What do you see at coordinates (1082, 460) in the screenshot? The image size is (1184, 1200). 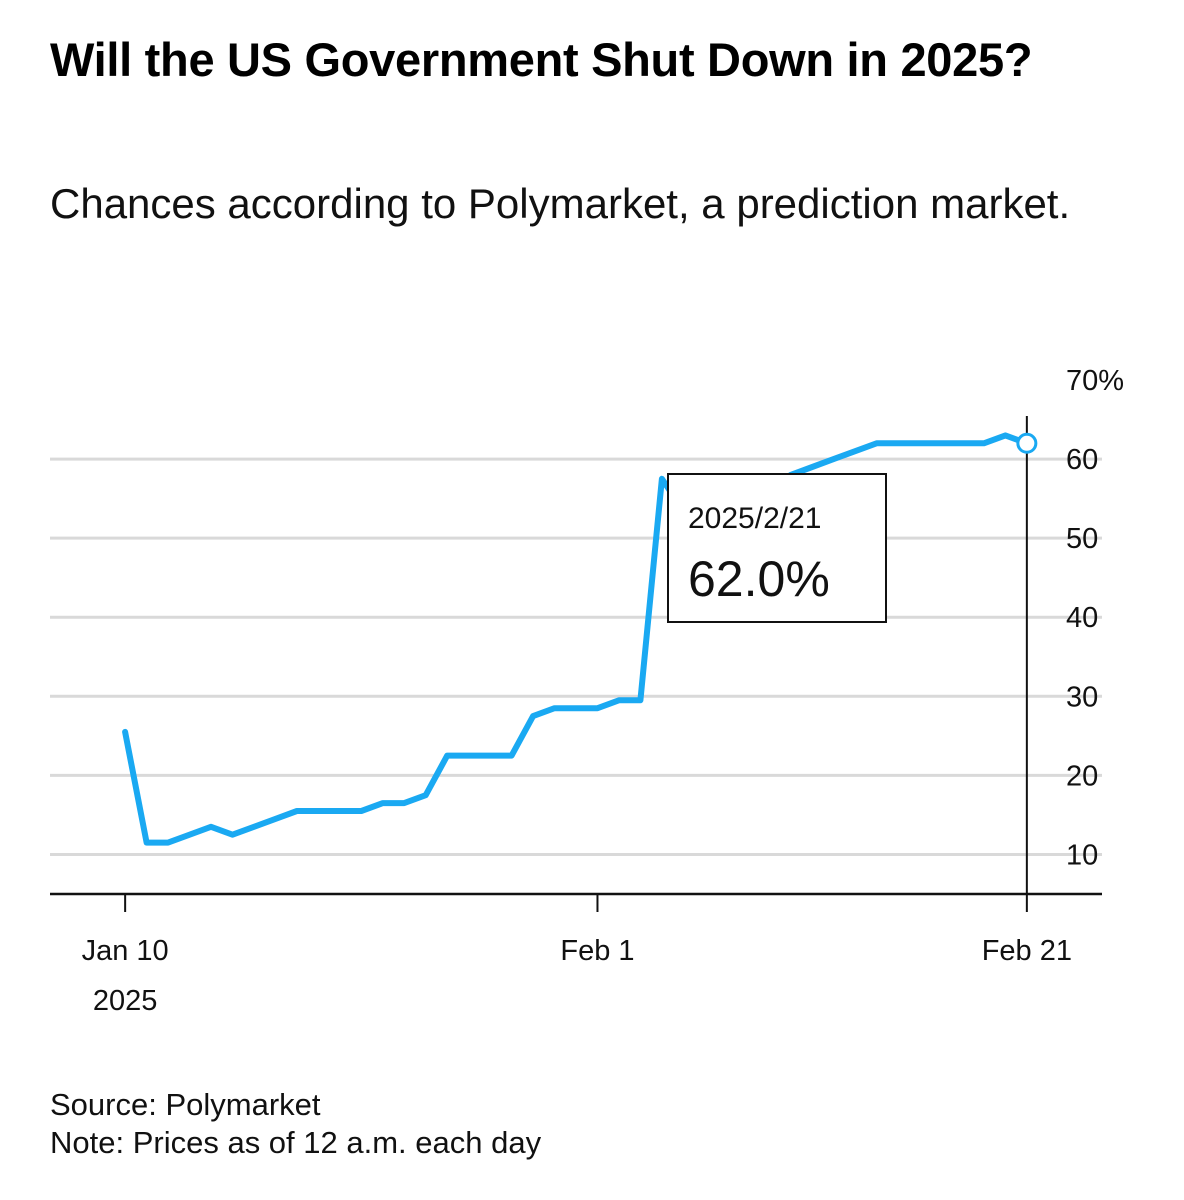 I see `y-tick-label: 60` at bounding box center [1082, 460].